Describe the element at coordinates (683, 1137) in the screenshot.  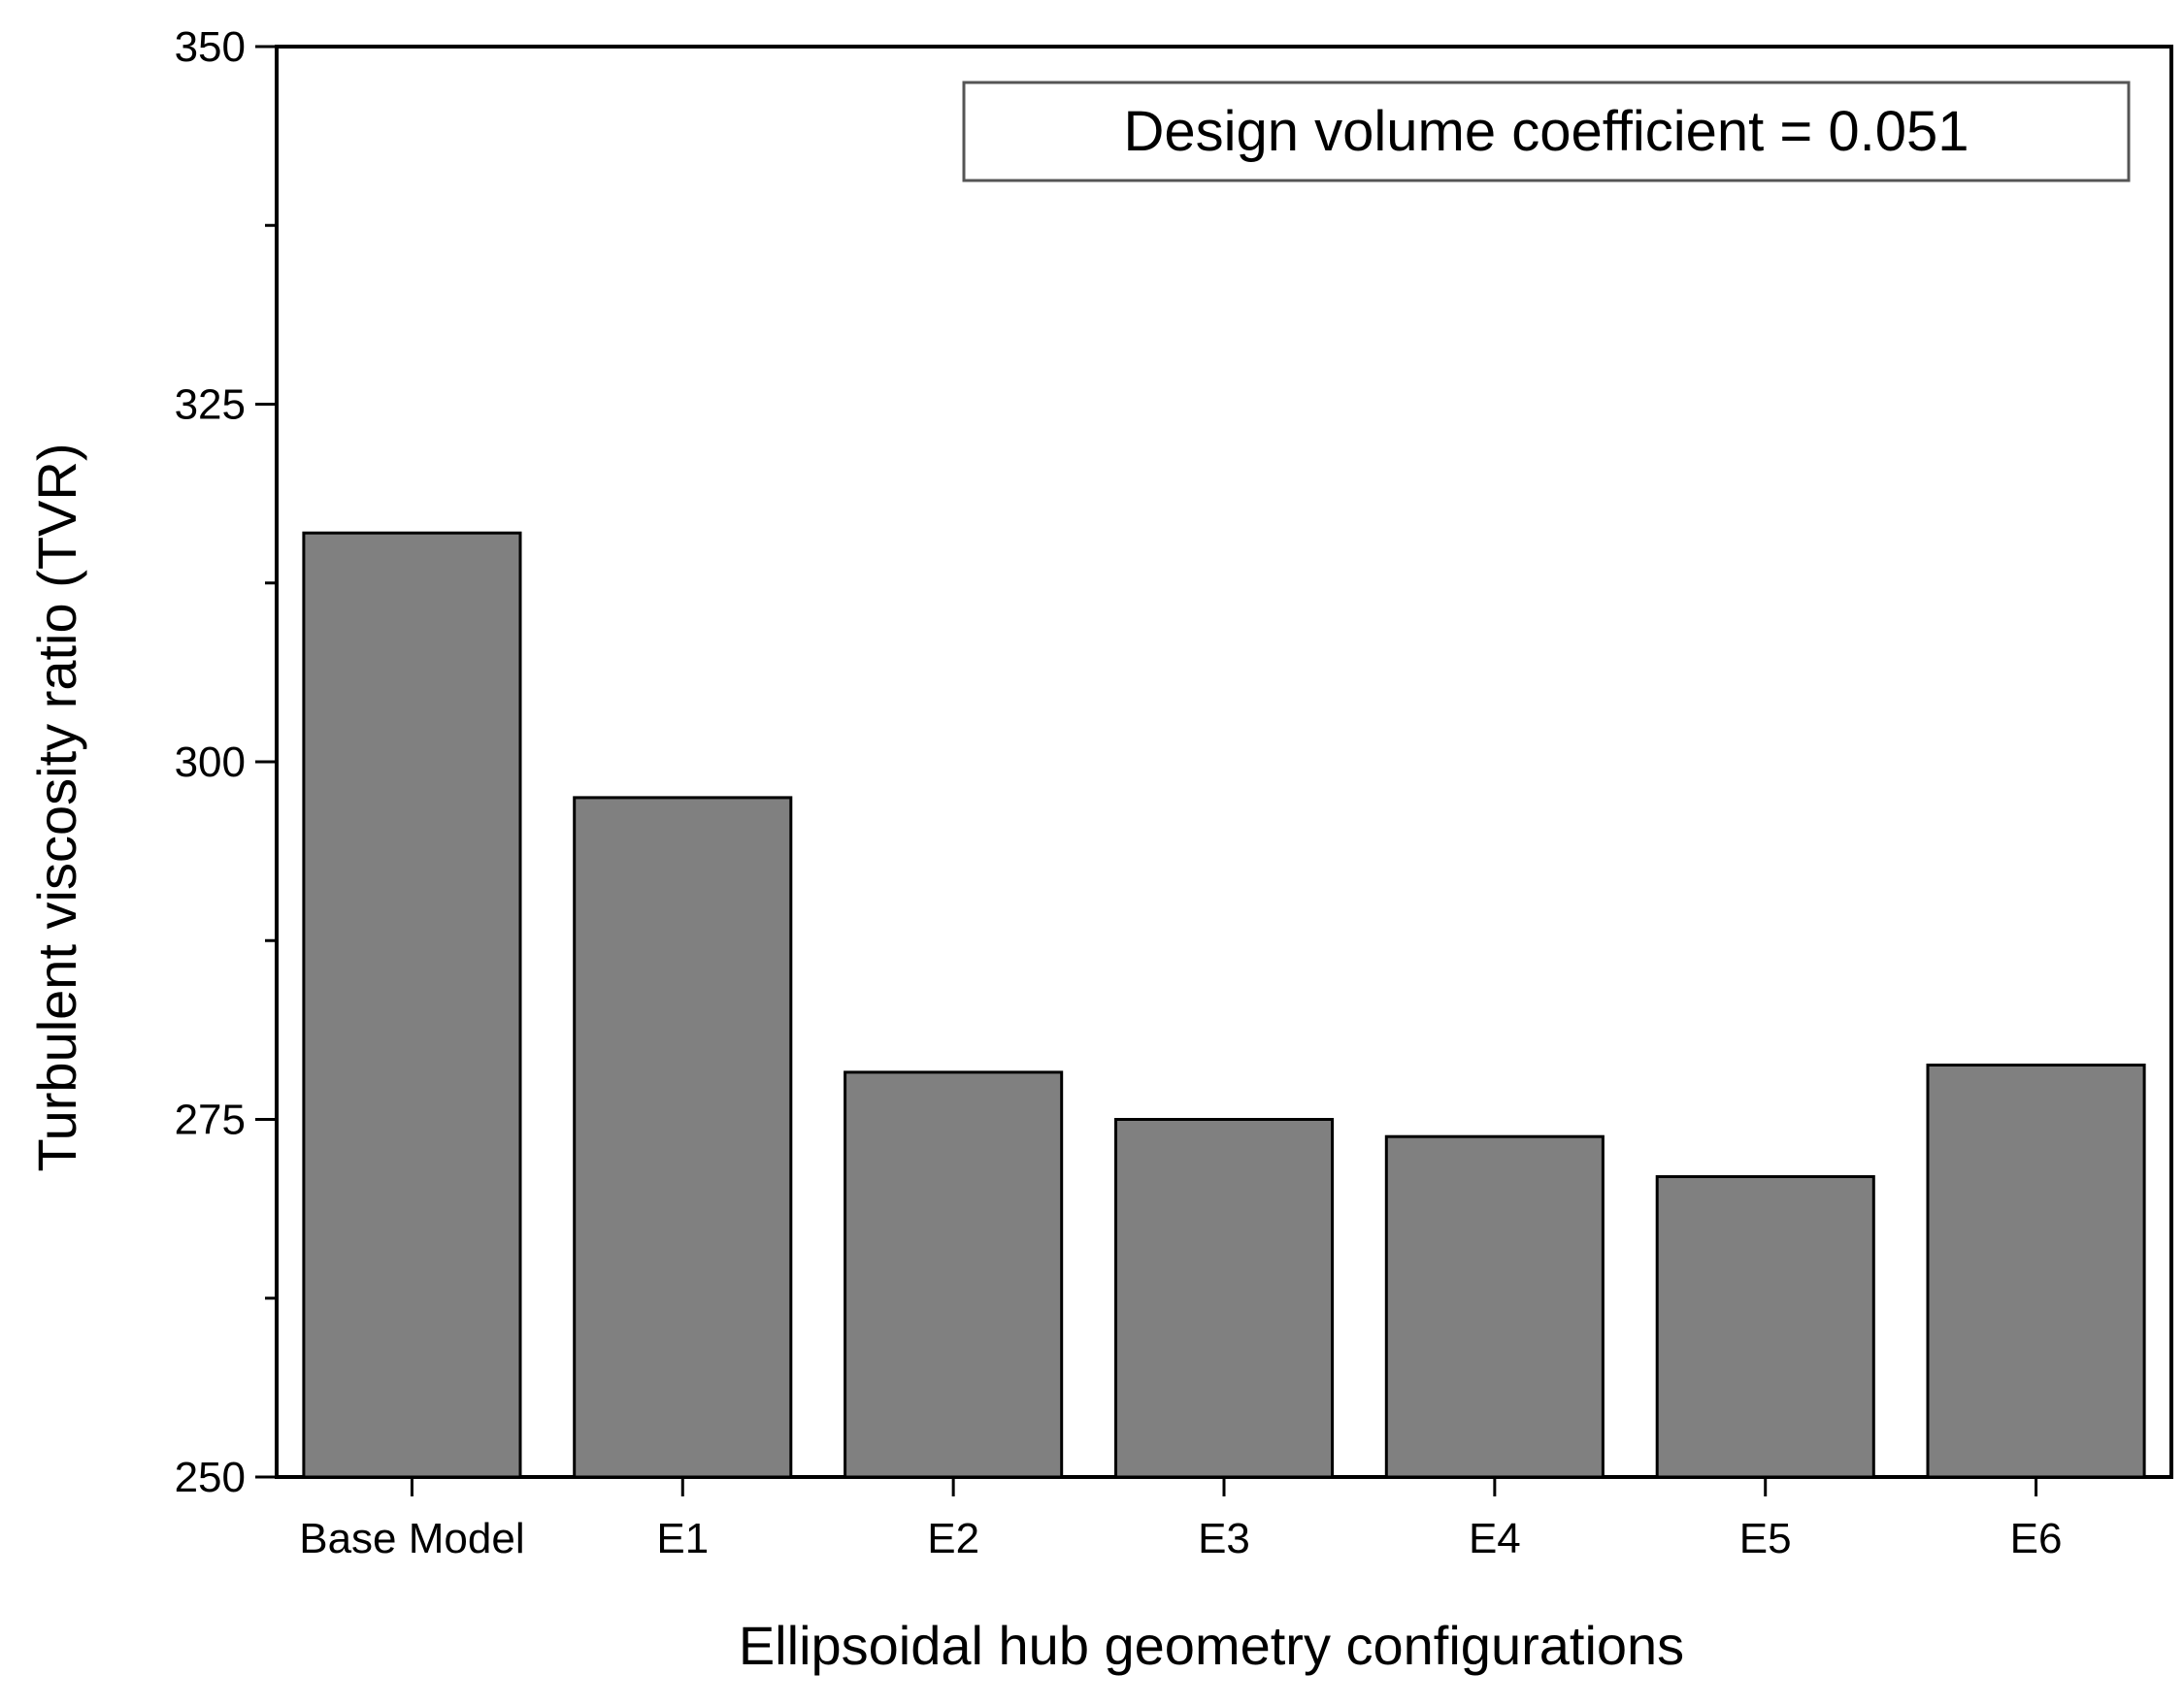
I see `bar-e1` at that location.